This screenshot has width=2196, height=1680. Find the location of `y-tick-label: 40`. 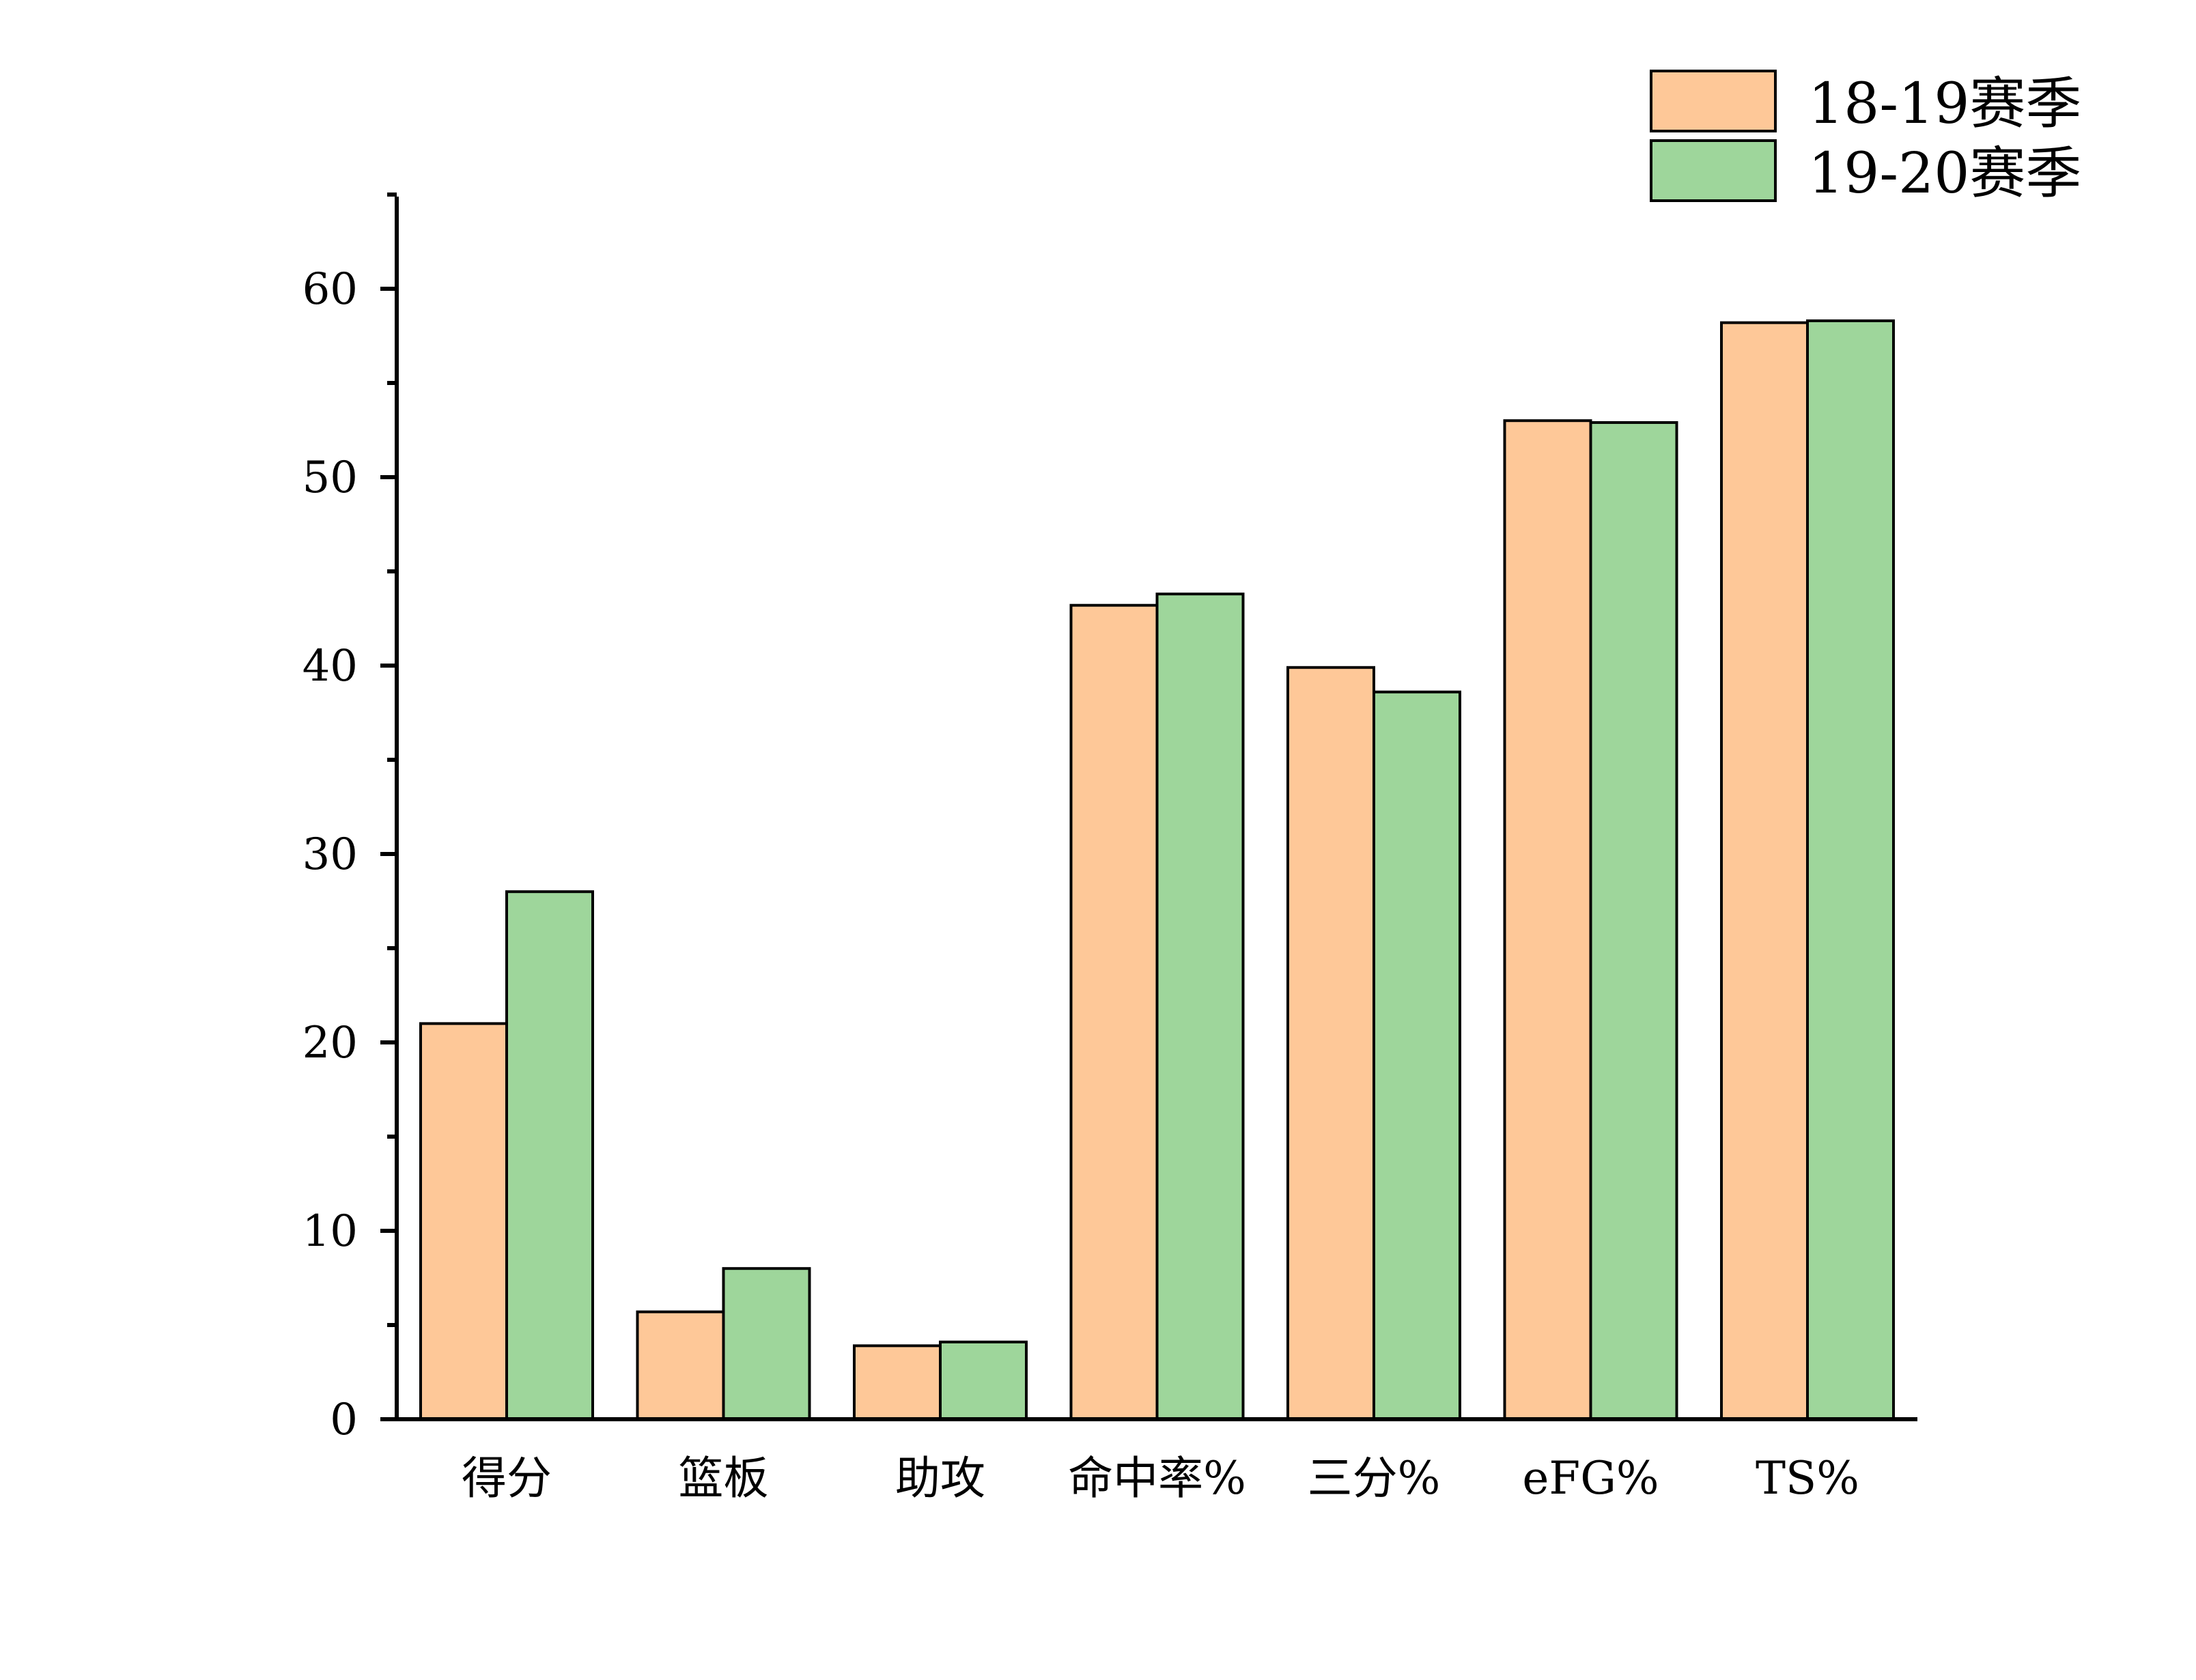

y-tick-label: 40 is located at coordinates (330, 666).